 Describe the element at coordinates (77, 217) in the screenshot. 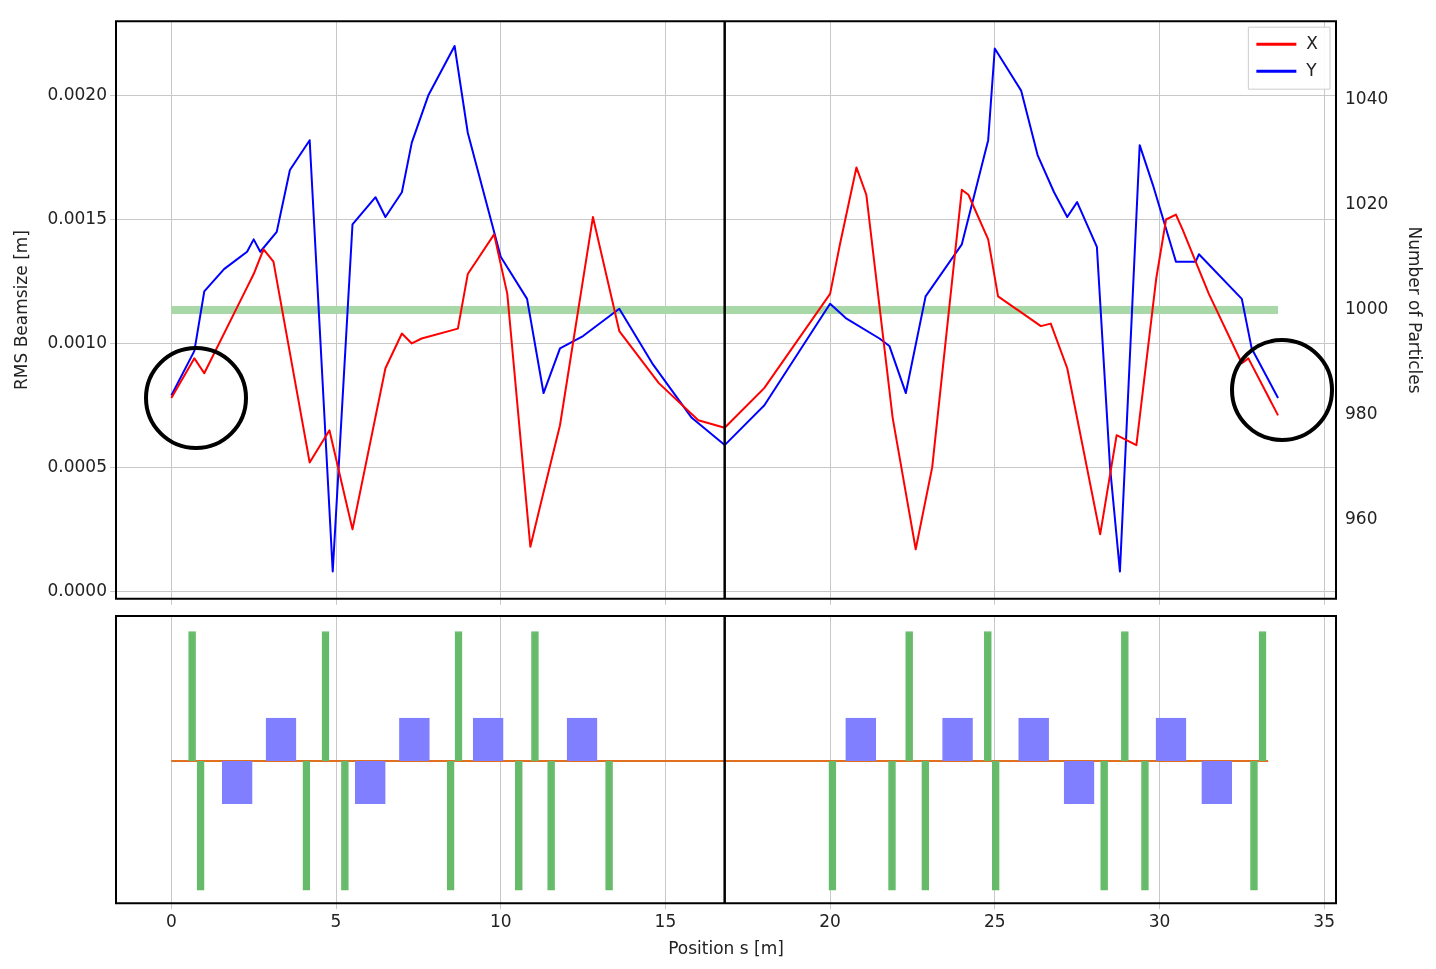

I see `y-tick-label: 0.0015` at that location.